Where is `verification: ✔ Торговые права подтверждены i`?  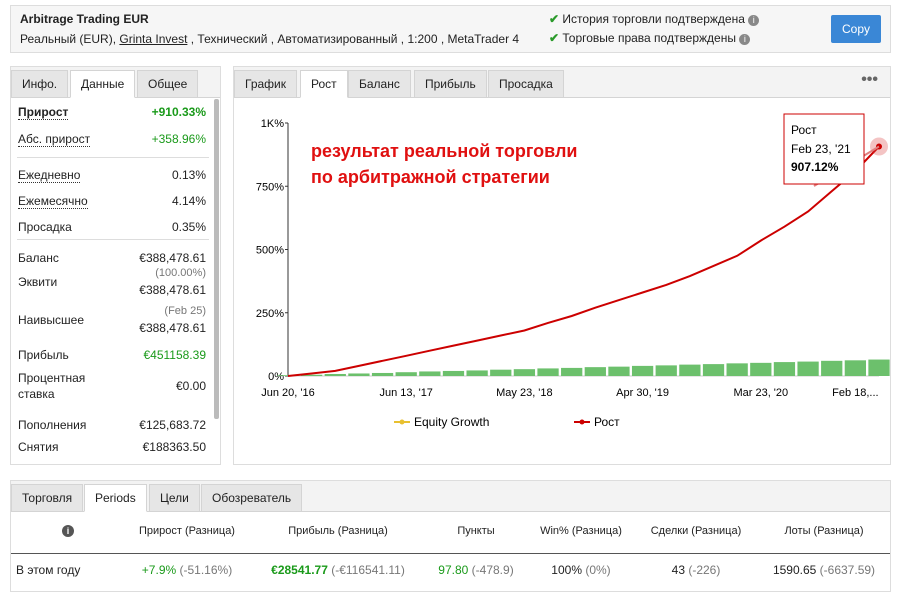
verification: ✔ Торговые права подтверждены i is located at coordinates (650, 38).